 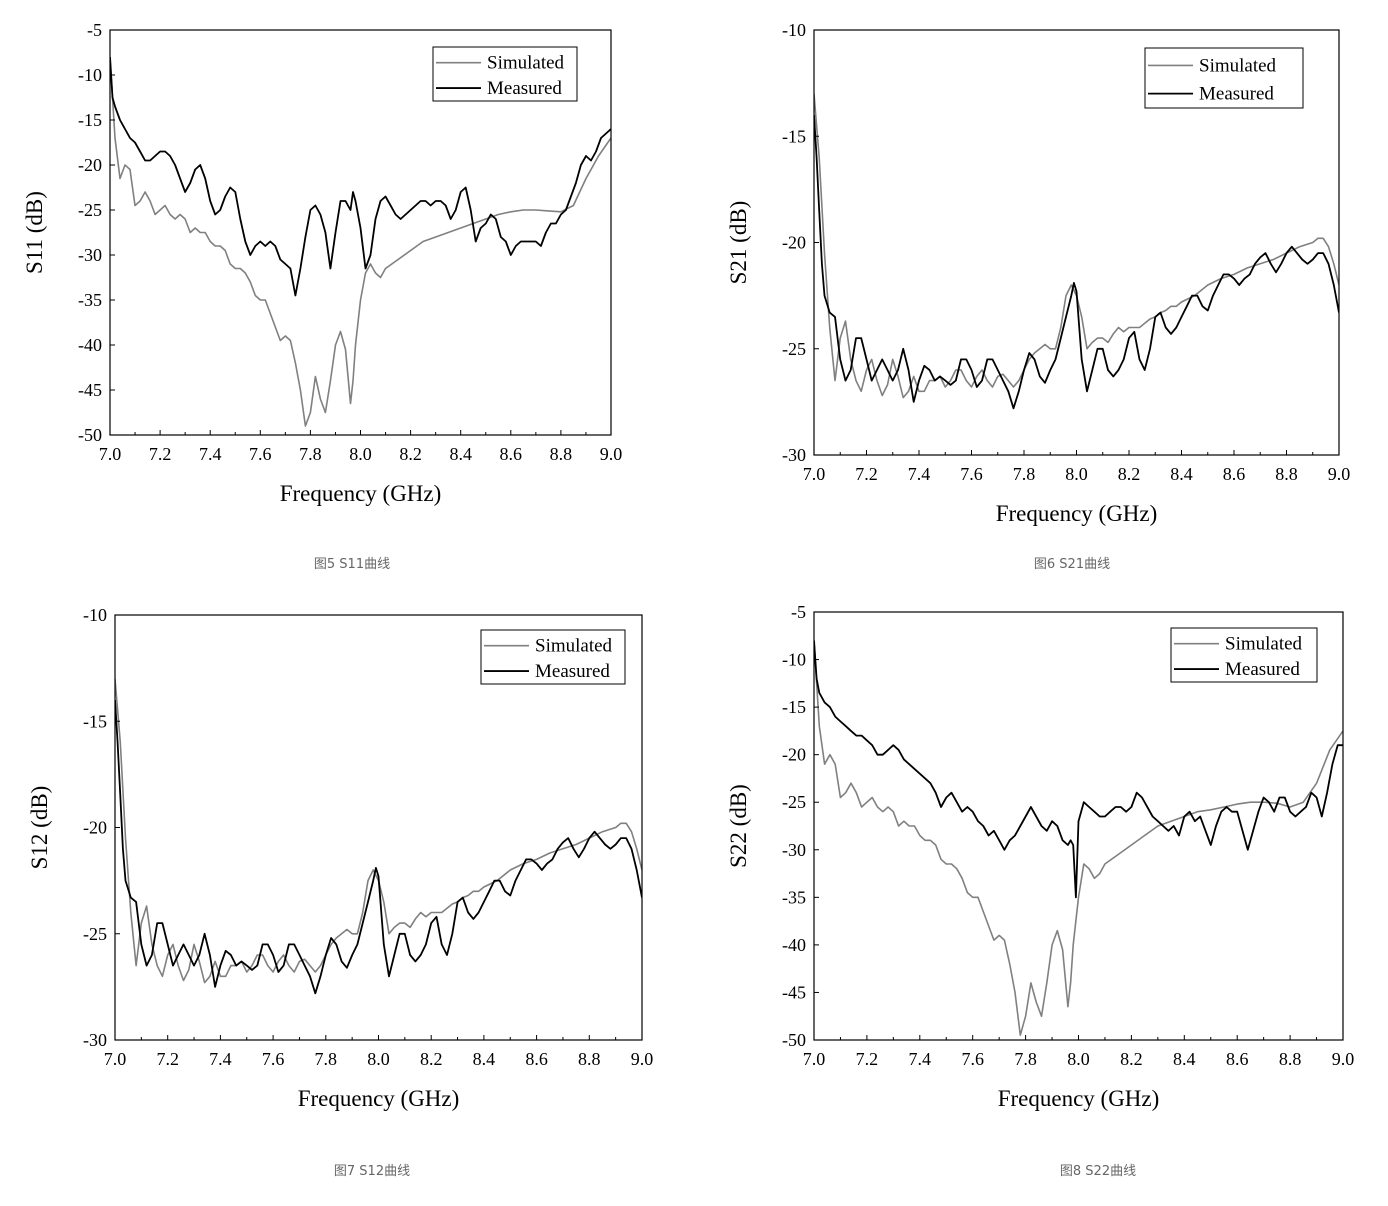 What do you see at coordinates (1098, 1171) in the screenshot?
I see `figure-caption: 图8 S22曲线` at bounding box center [1098, 1171].